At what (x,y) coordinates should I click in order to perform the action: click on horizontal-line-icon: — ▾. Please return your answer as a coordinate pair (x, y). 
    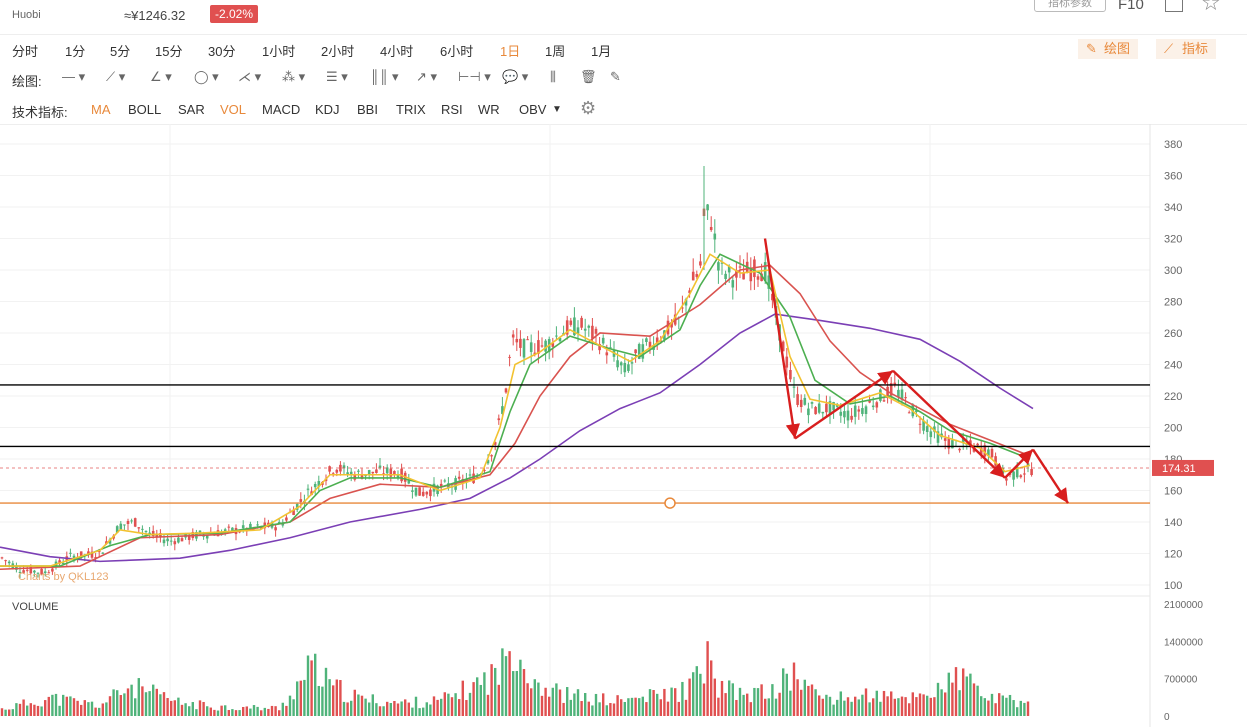
    Looking at the image, I should click on (74, 76).